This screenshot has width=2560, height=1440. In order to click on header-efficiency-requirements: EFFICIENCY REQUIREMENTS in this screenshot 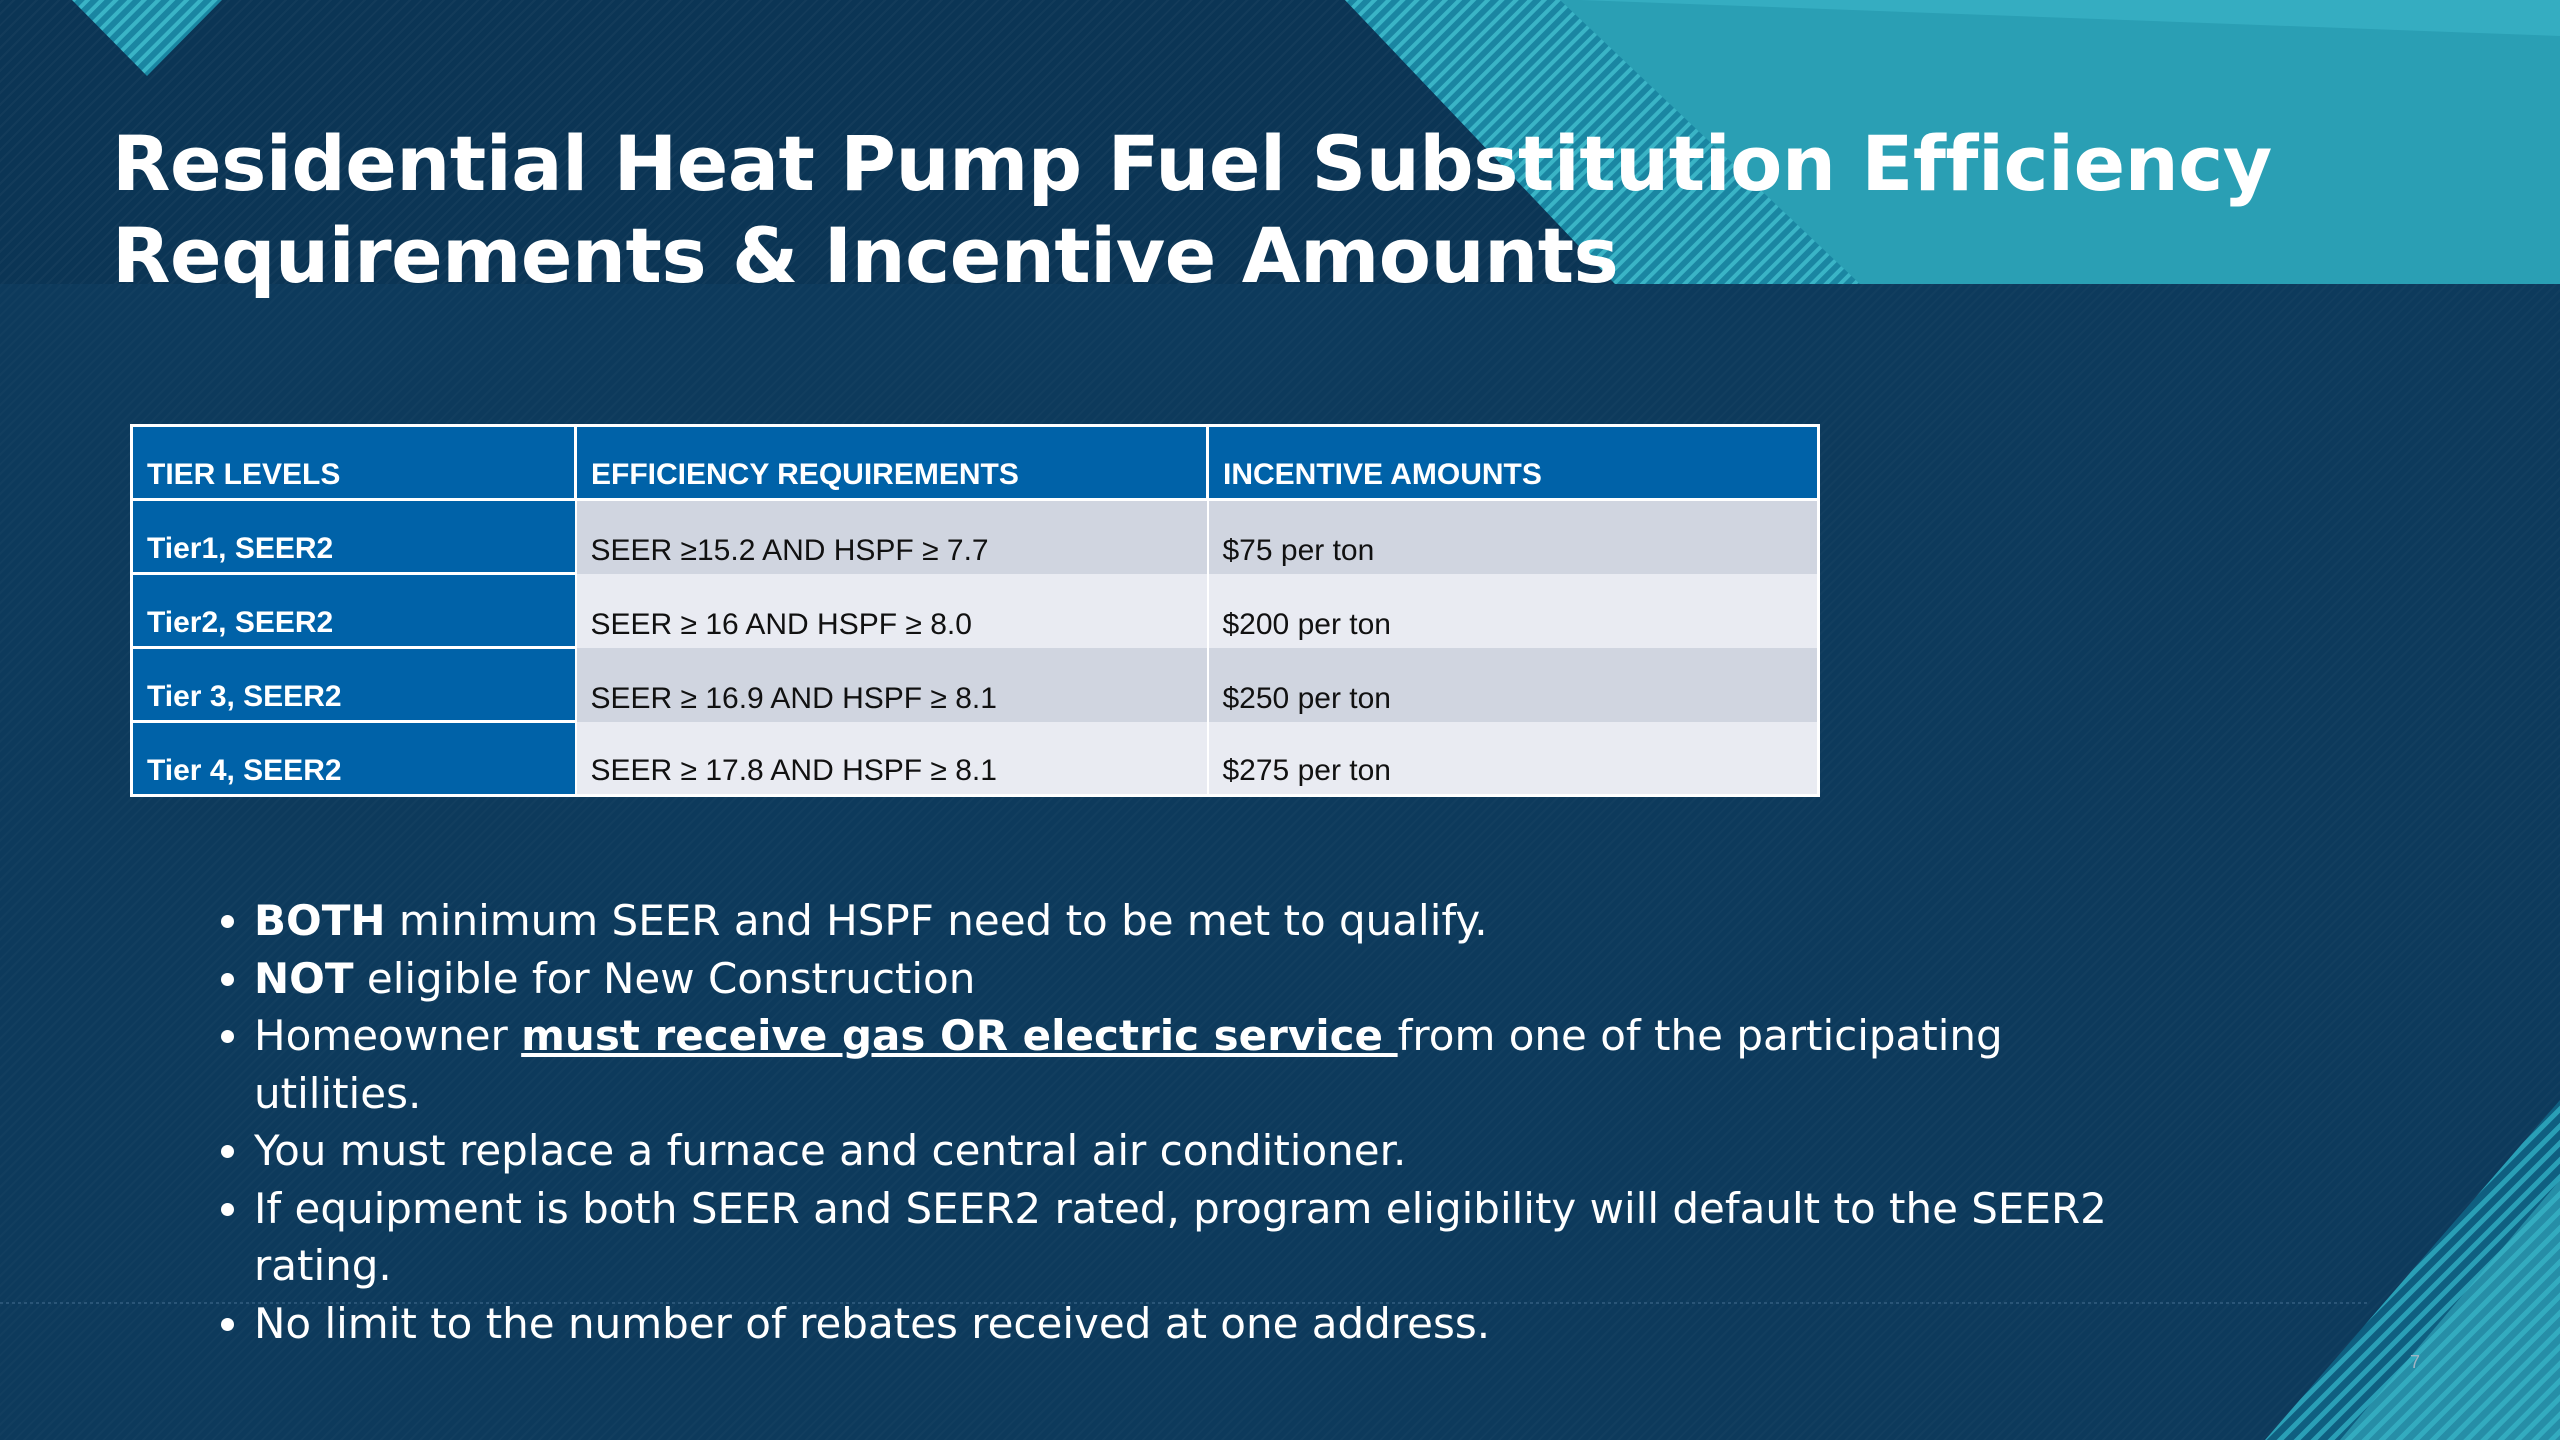, I will do `click(891, 462)`.